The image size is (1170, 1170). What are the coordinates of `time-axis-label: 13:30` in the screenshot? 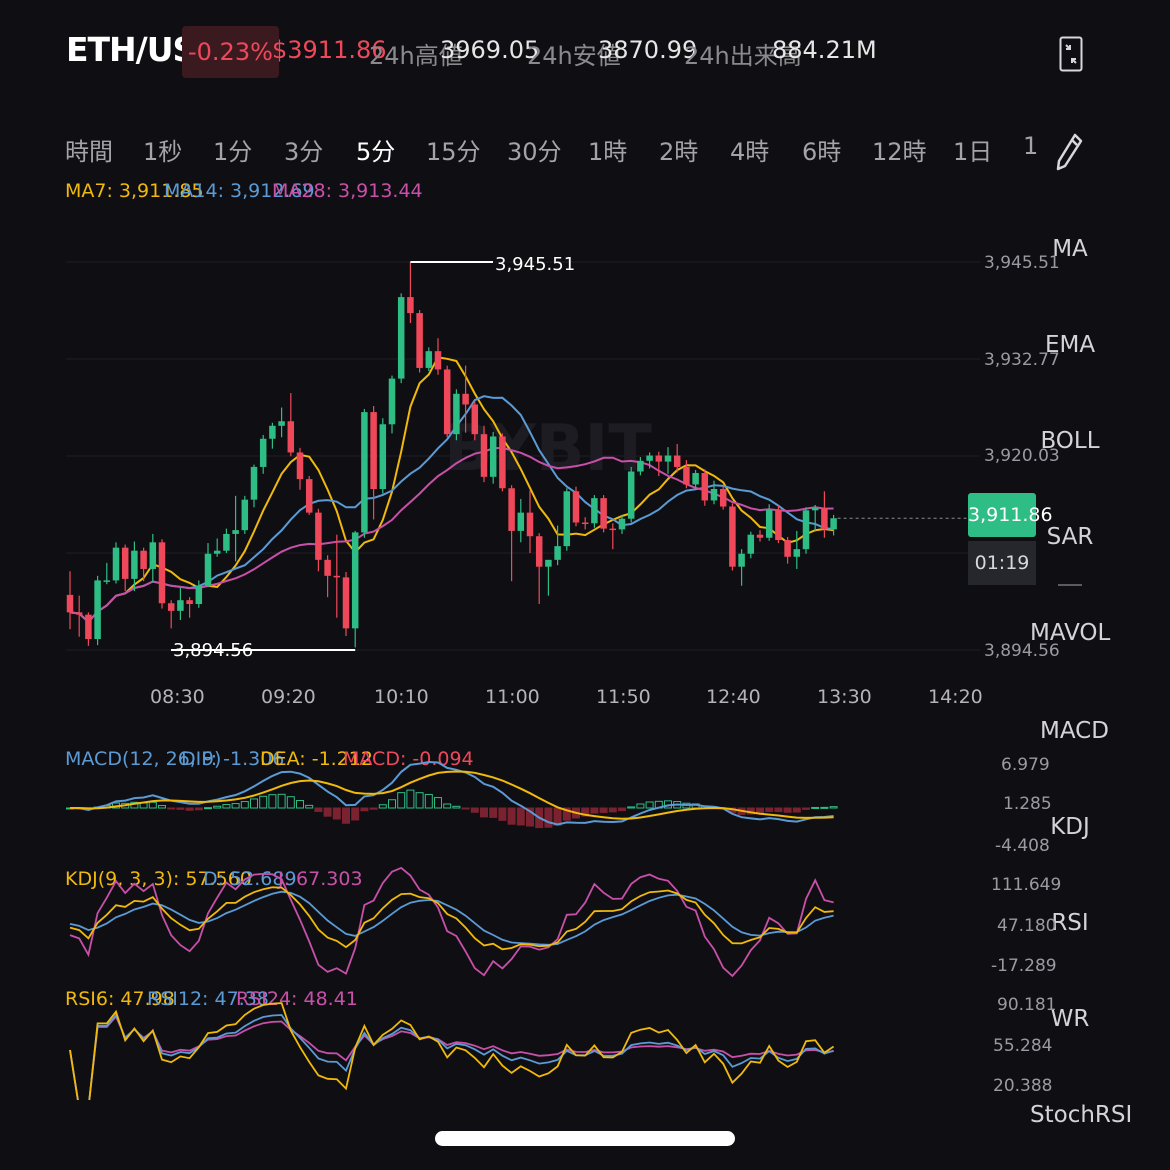 It's located at (844, 697).